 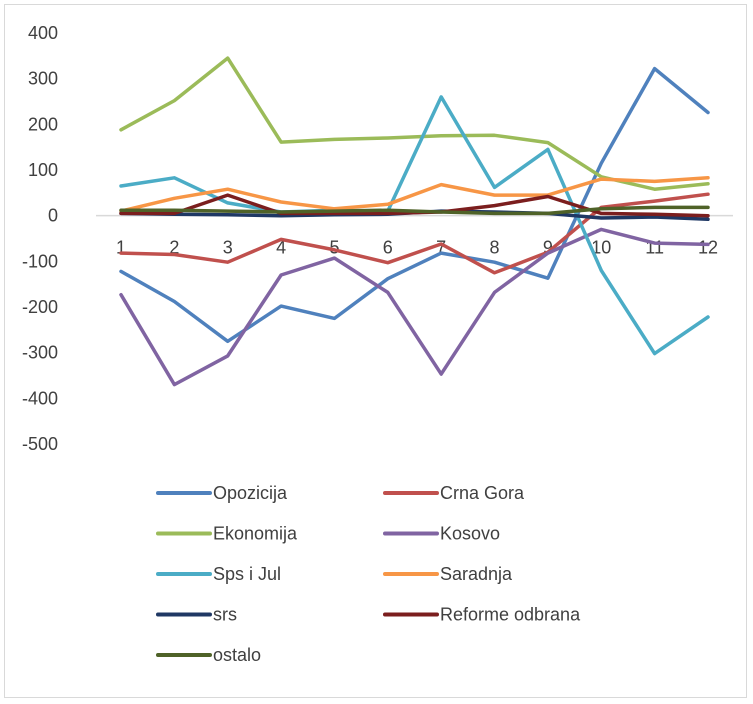 What do you see at coordinates (43, 170) in the screenshot?
I see `y-tick-label: 100` at bounding box center [43, 170].